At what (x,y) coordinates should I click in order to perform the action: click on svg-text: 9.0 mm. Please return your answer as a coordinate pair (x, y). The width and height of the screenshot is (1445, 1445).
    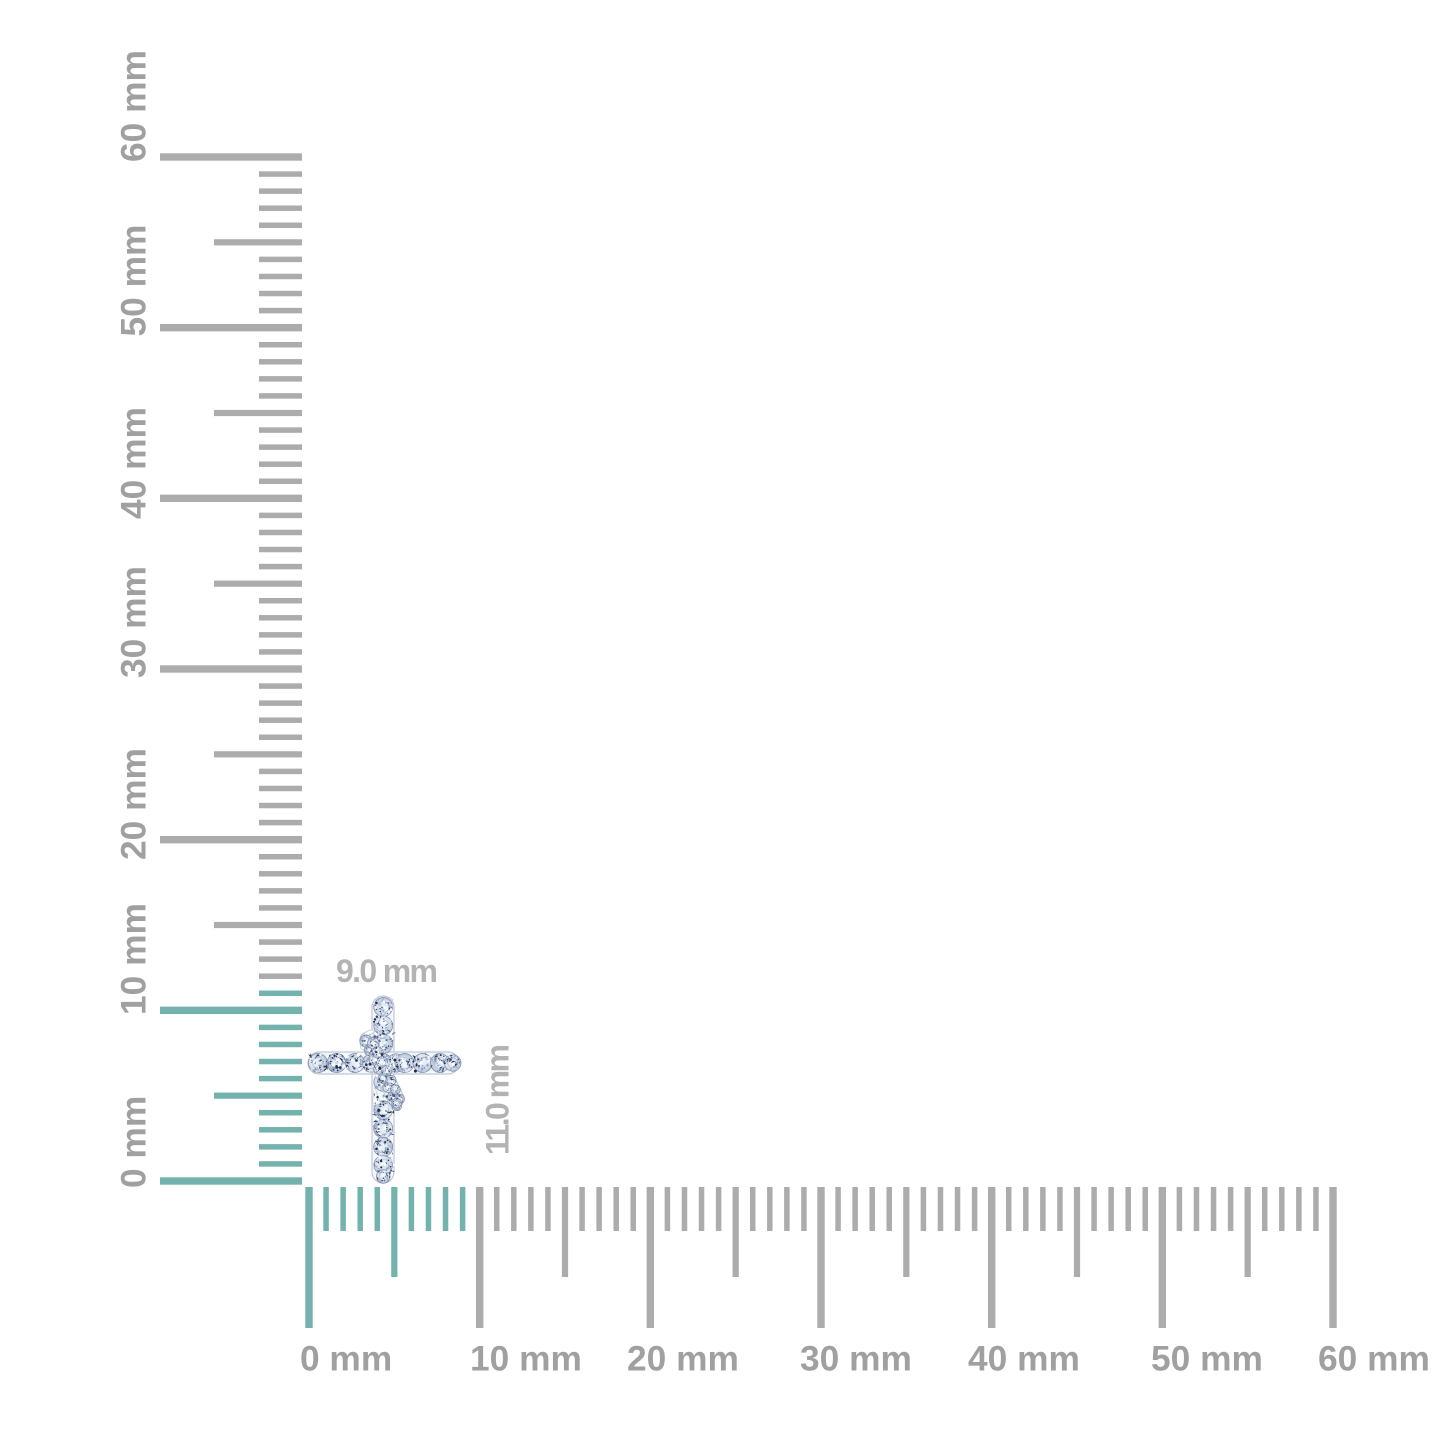
    Looking at the image, I should click on (387, 971).